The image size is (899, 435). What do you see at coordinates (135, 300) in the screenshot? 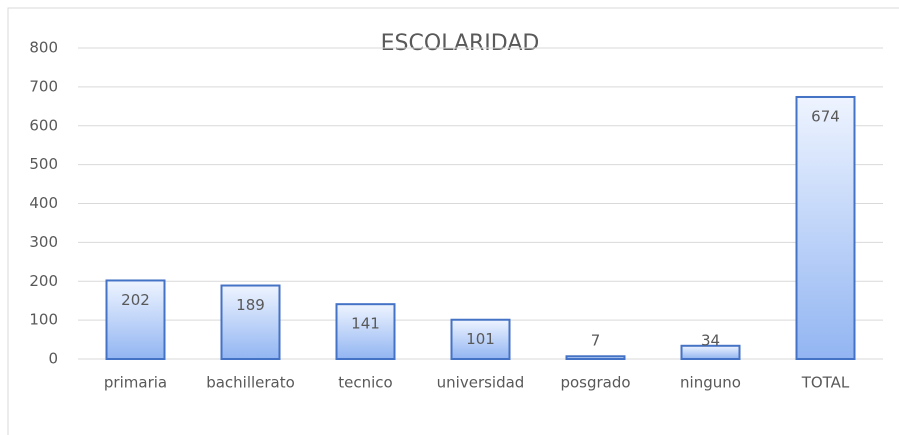
I see `data-label: 202` at bounding box center [135, 300].